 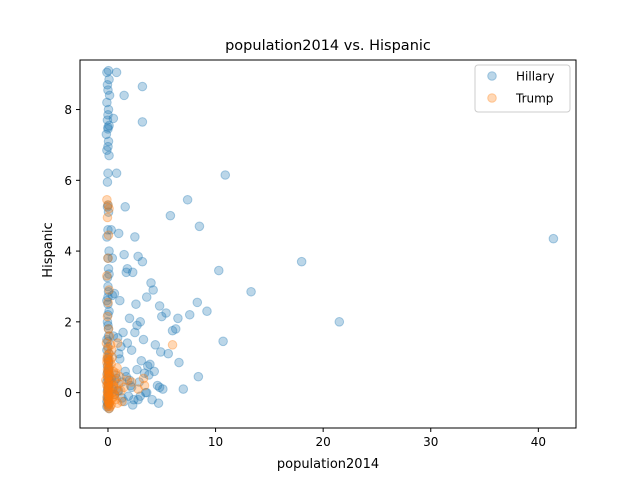 What do you see at coordinates (48, 249) in the screenshot?
I see `y-axis-label: Hispanic` at bounding box center [48, 249].